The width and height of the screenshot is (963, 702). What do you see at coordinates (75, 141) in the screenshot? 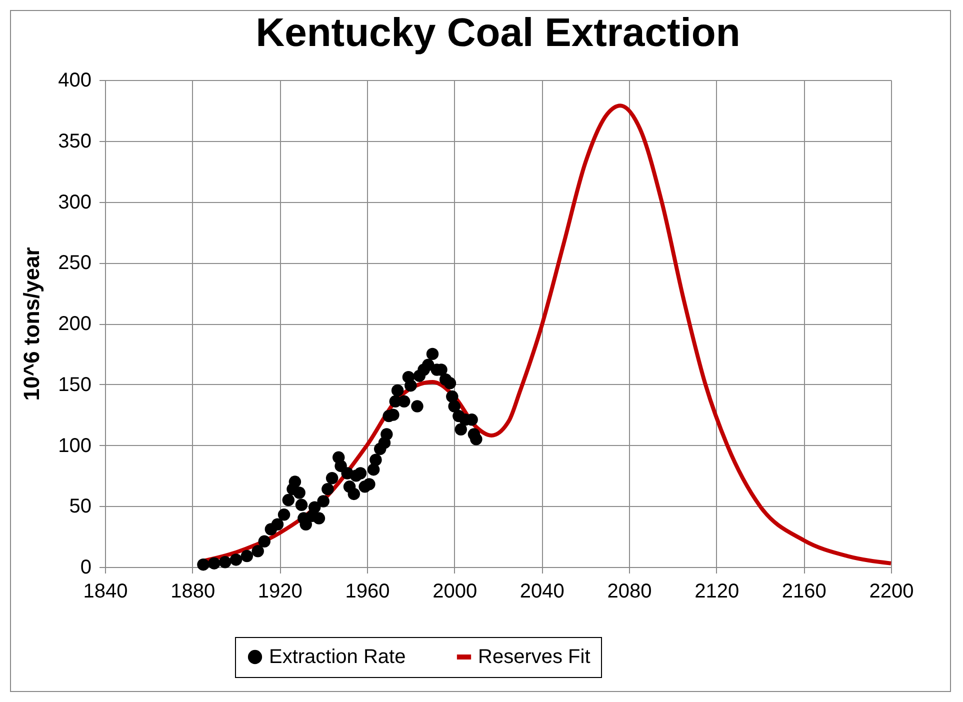
I see `y-tick-label: 350` at bounding box center [75, 141].